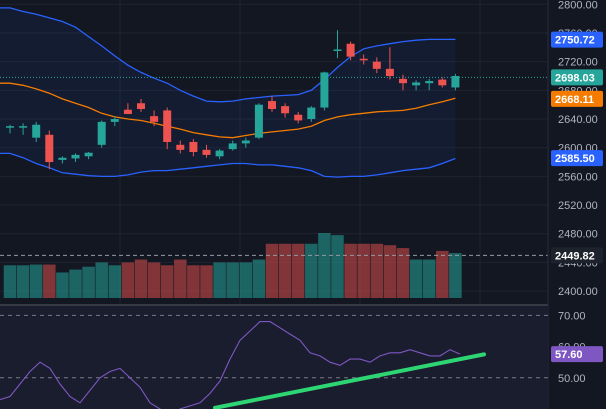  Describe the element at coordinates (228, 110) in the screenshot. I see `bollinger-basis-line` at that location.